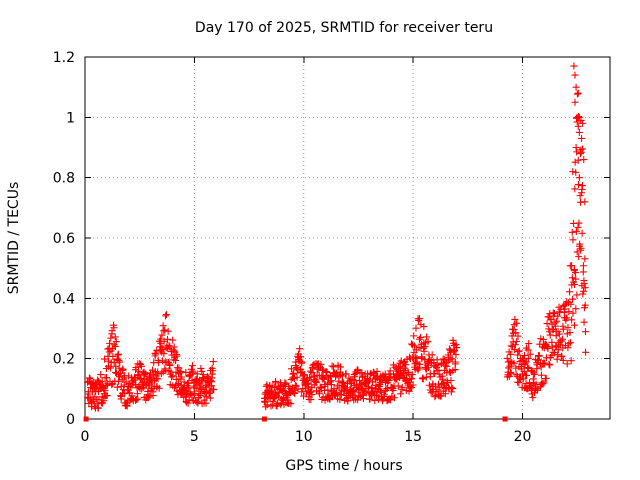  What do you see at coordinates (413, 437) in the screenshot?
I see `x-tick-label: 15` at bounding box center [413, 437].